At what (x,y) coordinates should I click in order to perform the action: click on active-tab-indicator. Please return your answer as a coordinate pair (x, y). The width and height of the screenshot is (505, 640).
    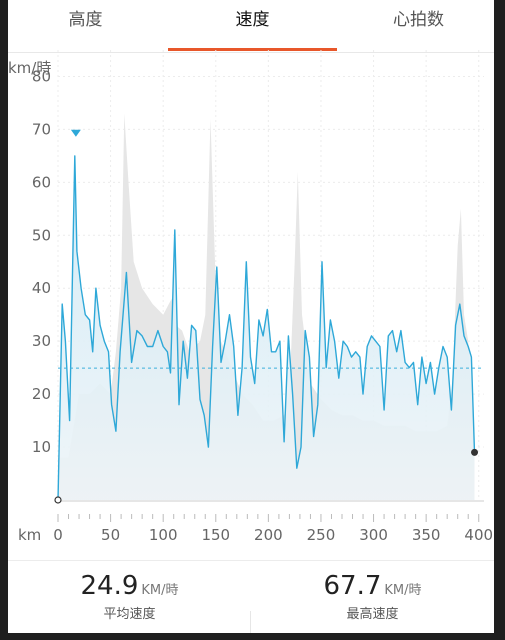
    Looking at the image, I should click on (252, 49).